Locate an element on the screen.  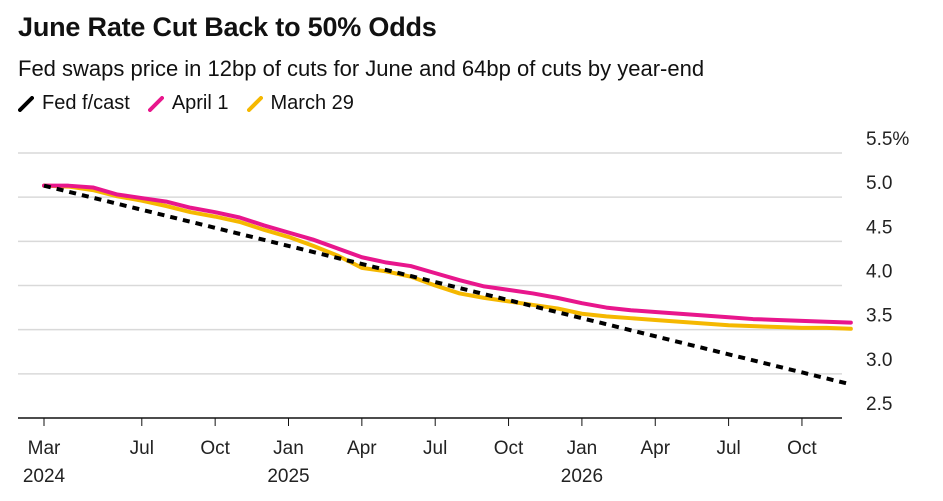
x-tick-year-label: 2026 is located at coordinates (582, 476).